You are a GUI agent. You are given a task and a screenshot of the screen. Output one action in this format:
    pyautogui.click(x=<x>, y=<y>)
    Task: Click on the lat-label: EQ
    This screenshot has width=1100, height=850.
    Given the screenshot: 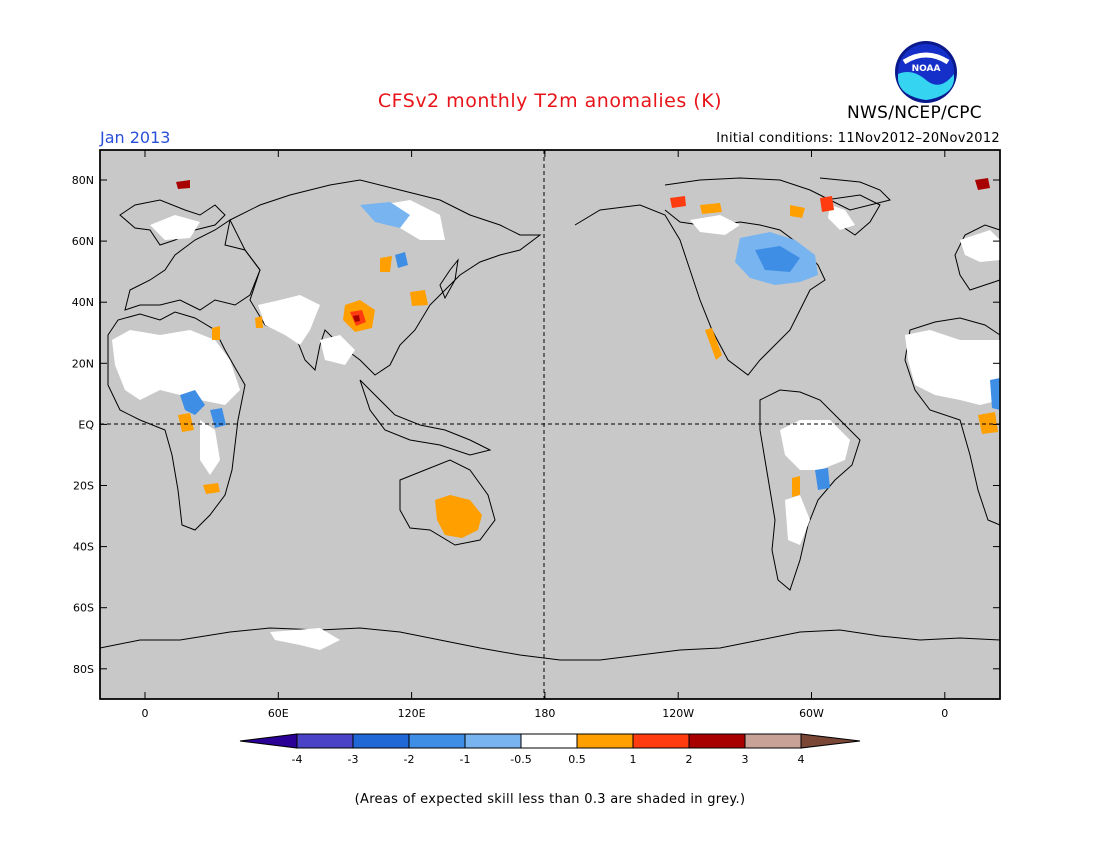 What is the action you would take?
    pyautogui.click(x=86, y=424)
    